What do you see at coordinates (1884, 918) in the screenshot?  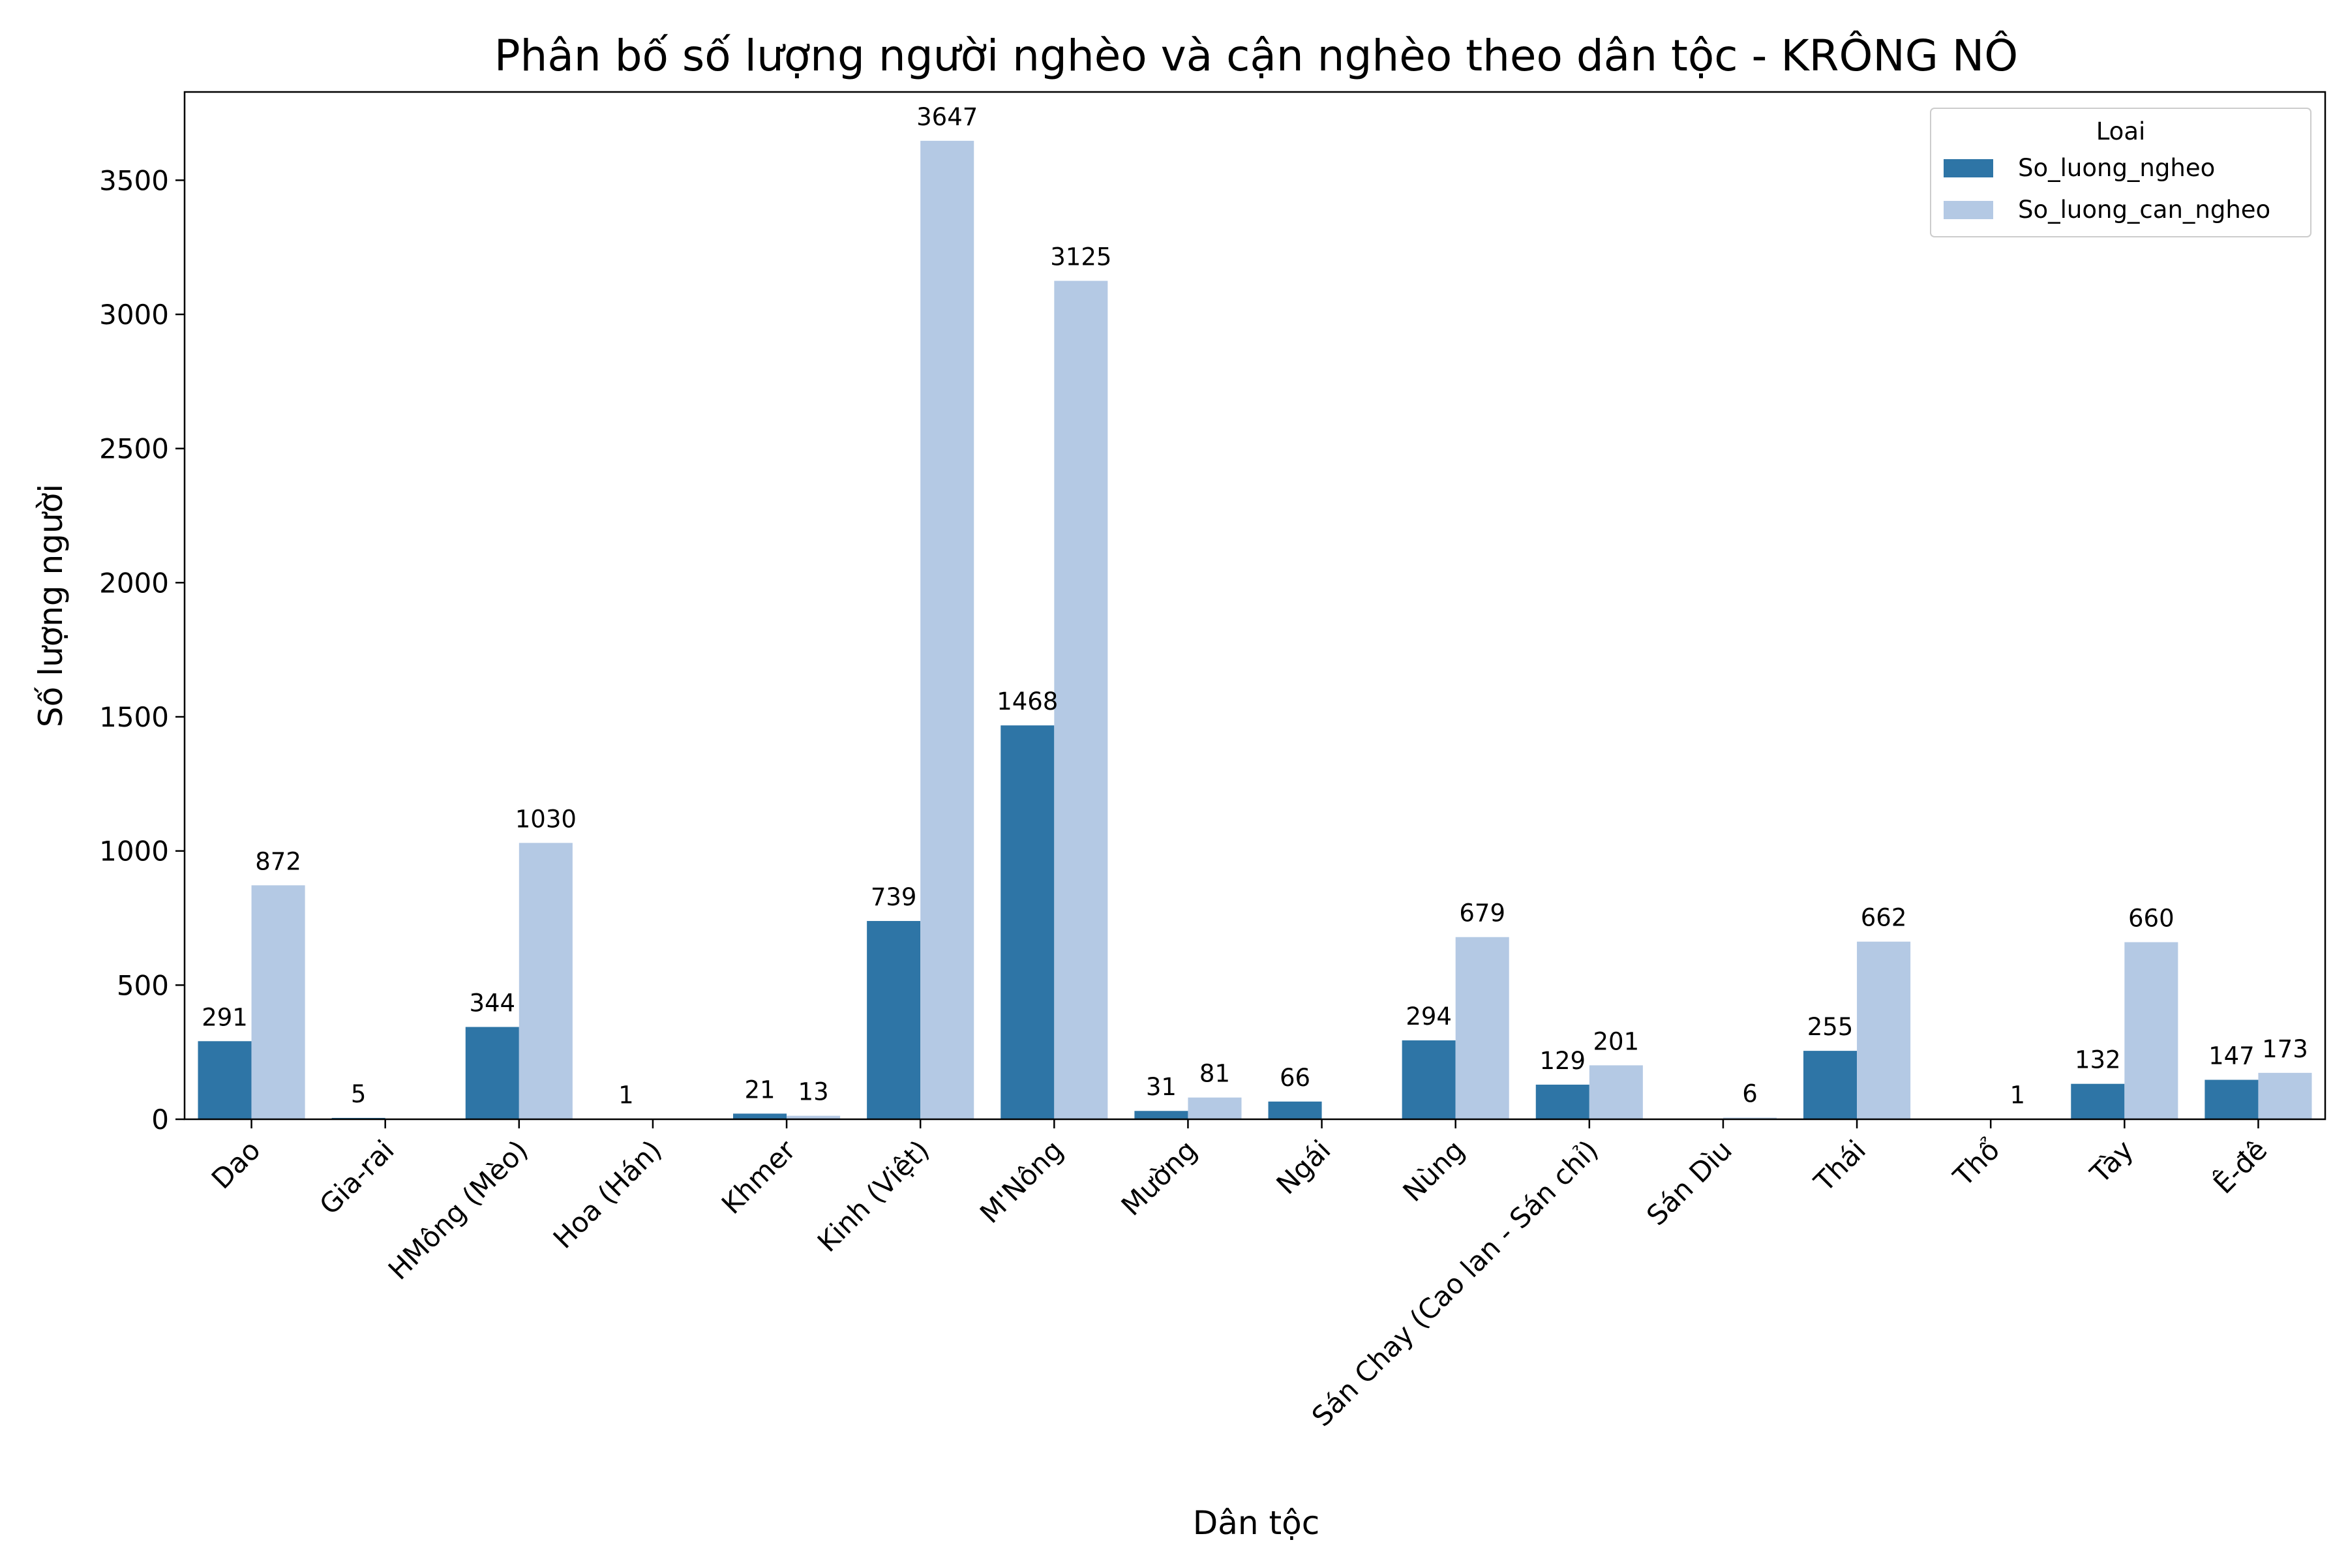 I see `data-label-So_luong_can_ngheo-12: 662` at bounding box center [1884, 918].